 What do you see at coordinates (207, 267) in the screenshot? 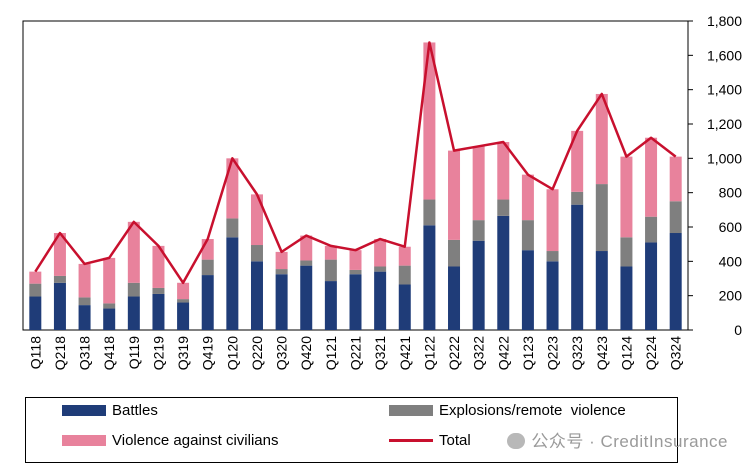
I see `bar-explosions-Q419` at bounding box center [207, 267].